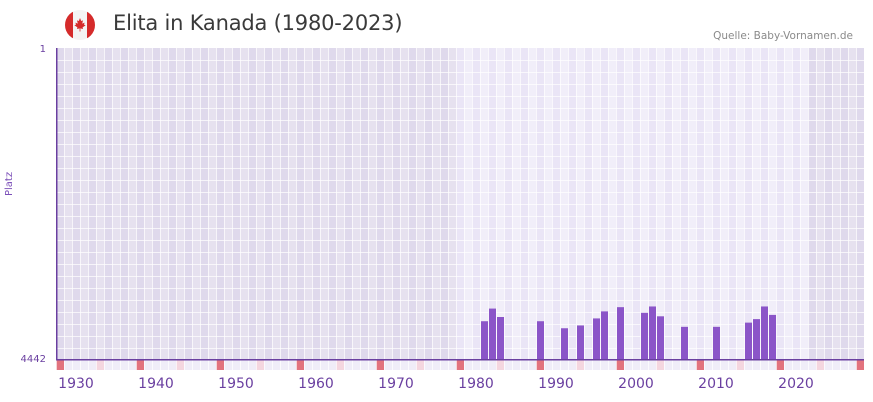  What do you see at coordinates (796, 384) in the screenshot?
I see `x-tick-label: 2020` at bounding box center [796, 384].